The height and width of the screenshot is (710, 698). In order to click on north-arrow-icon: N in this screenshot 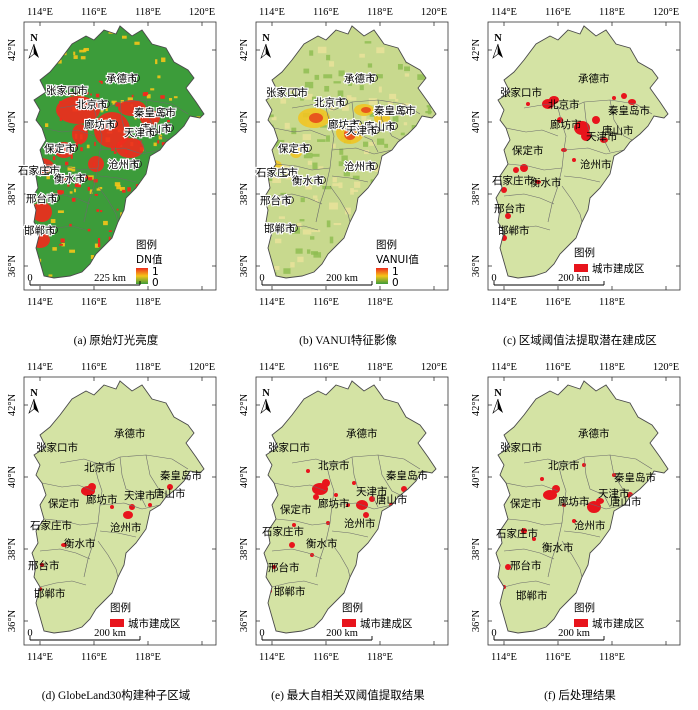, I will do `click(265, 46)`.